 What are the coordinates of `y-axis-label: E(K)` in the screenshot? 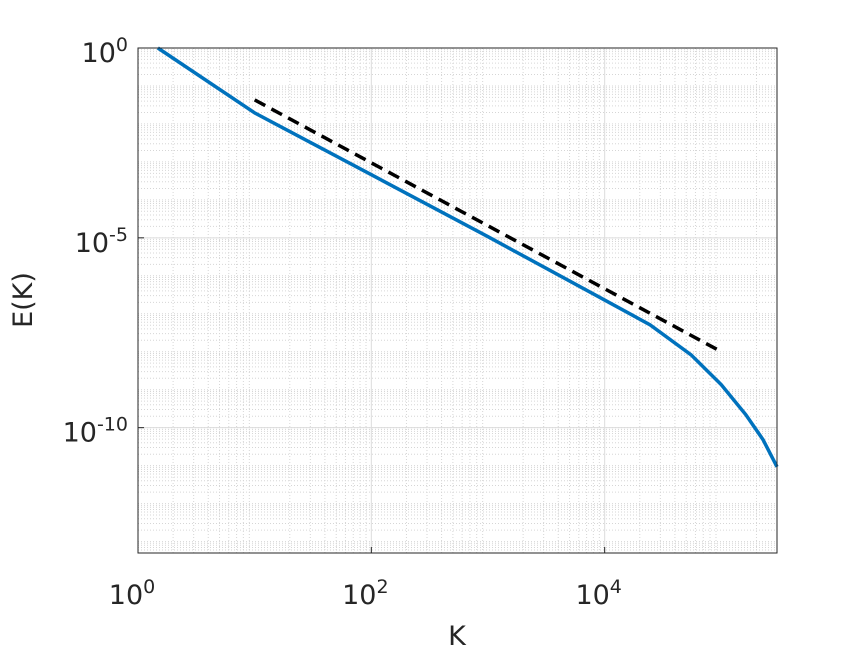 It's located at (23, 300).